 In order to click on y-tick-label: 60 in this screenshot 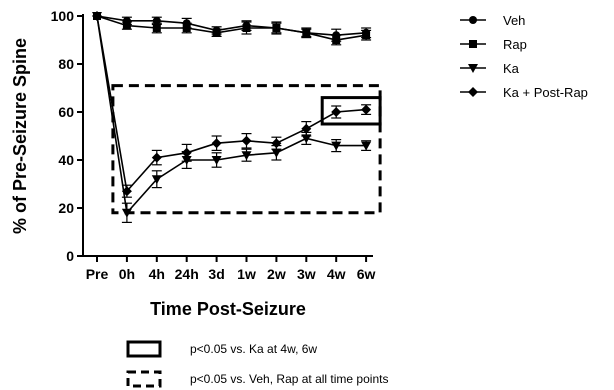, I will do `click(66, 112)`.